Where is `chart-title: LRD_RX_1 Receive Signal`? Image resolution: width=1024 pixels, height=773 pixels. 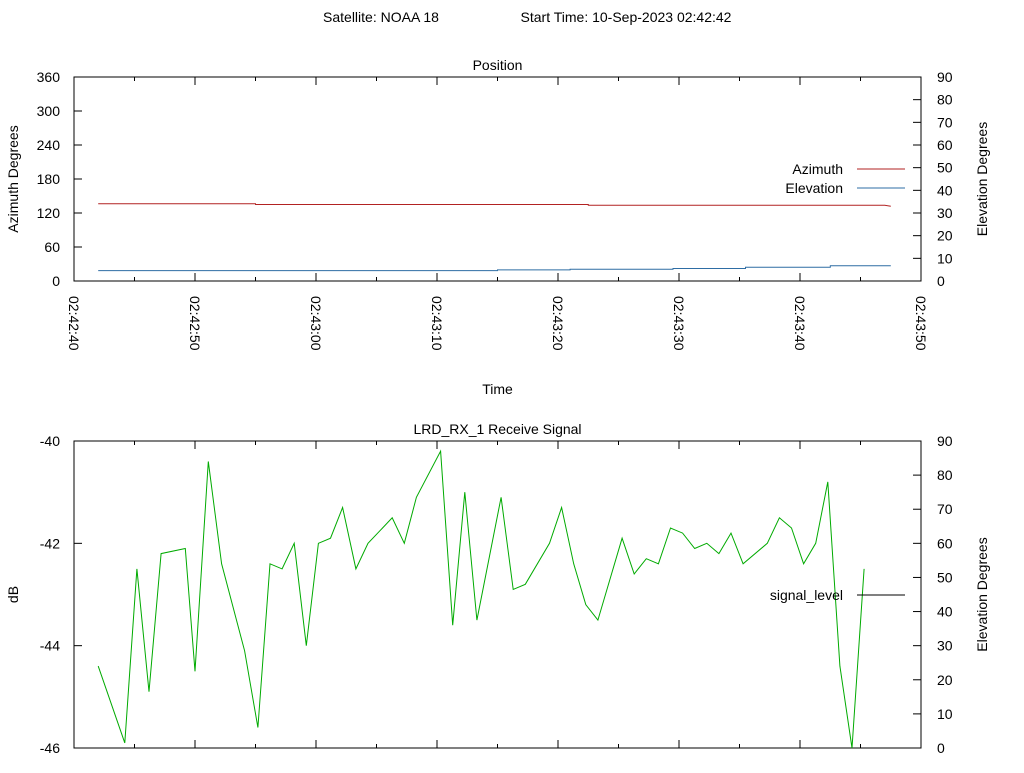
chart-title: LRD_RX_1 Receive Signal is located at coordinates (497, 429).